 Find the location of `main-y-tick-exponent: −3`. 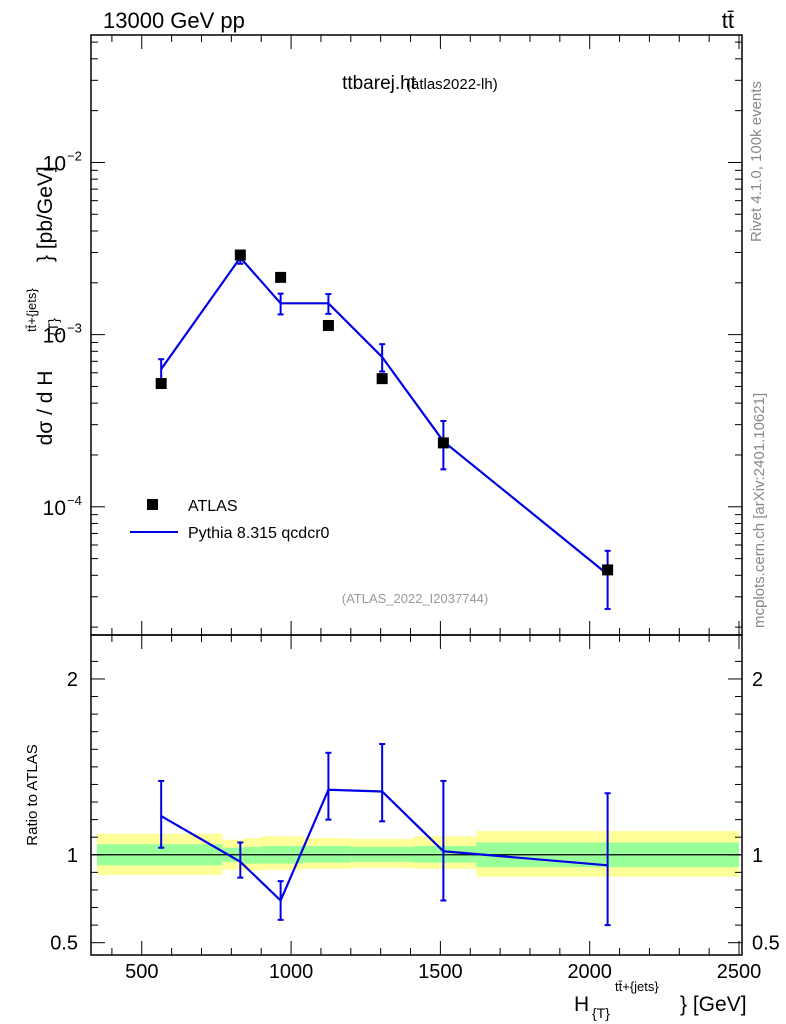

main-y-tick-exponent: −3 is located at coordinates (74, 328).